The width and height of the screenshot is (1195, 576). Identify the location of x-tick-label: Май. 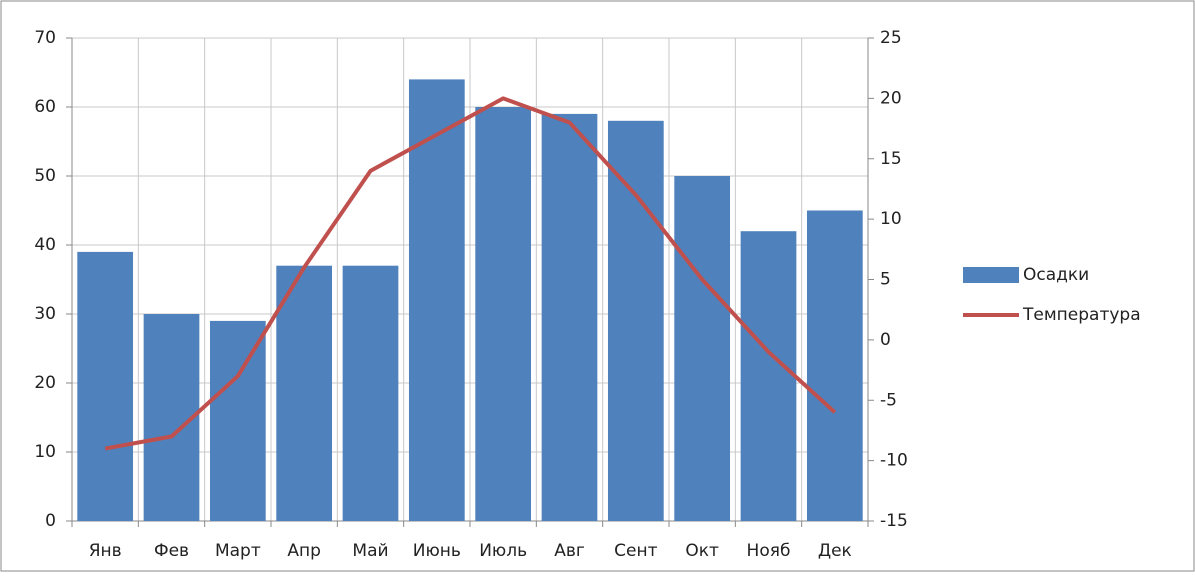
(370, 551).